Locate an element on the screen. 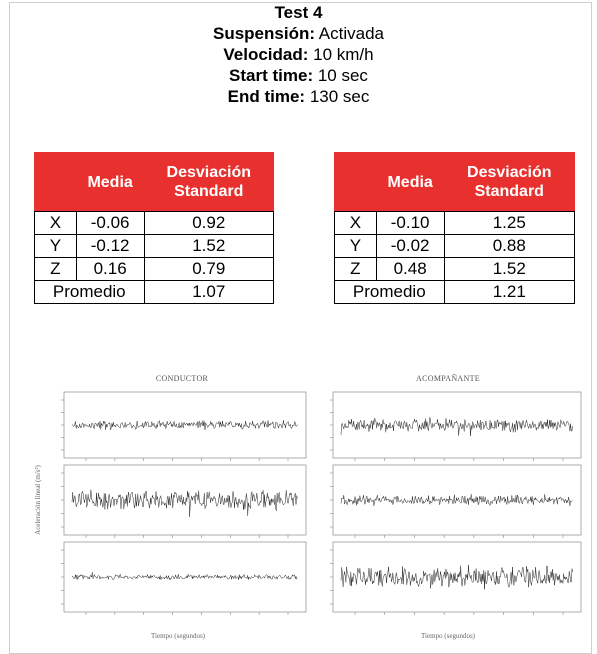 The height and width of the screenshot is (654, 597). conductor-x-axis-label: Tiempo (segundos) is located at coordinates (178, 636).